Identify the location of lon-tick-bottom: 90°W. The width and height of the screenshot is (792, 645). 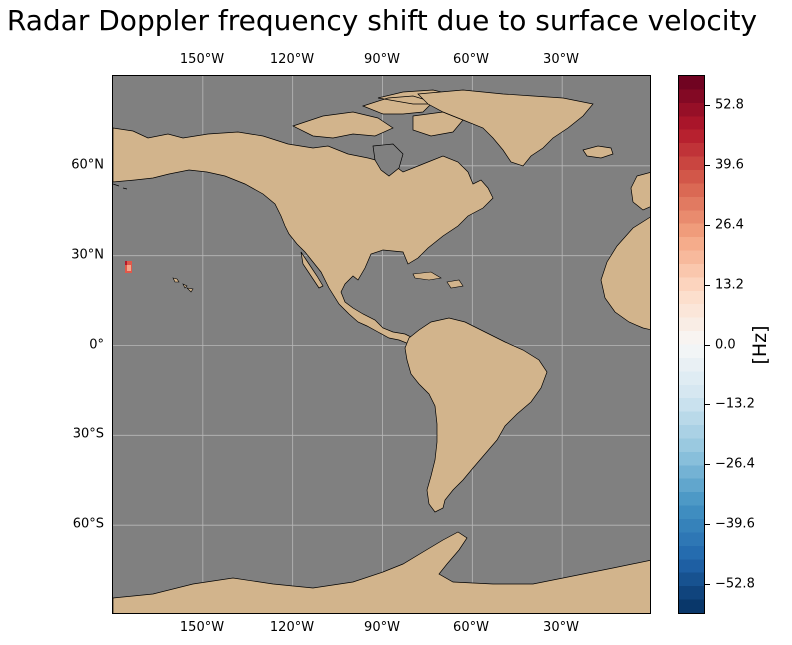
(382, 627).